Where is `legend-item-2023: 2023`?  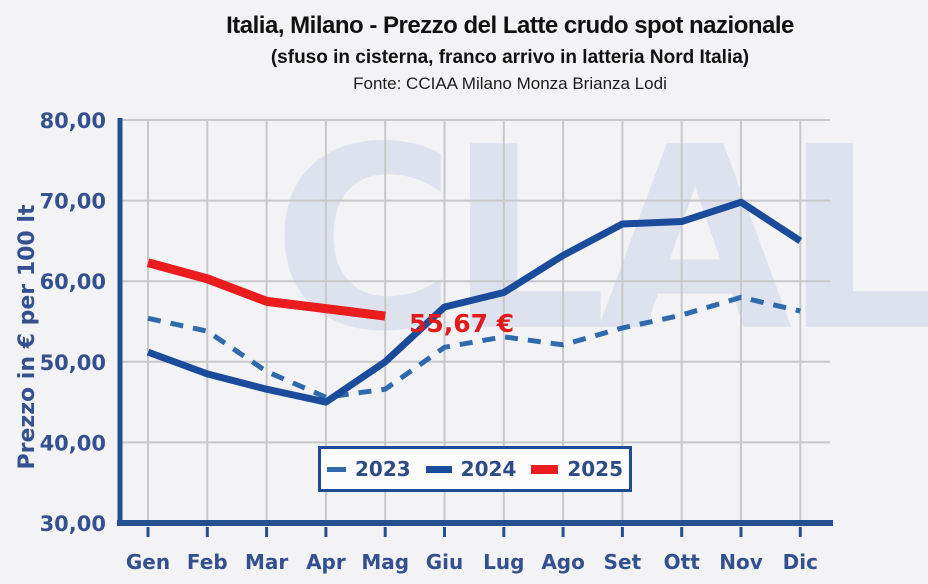
legend-item-2023: 2023 is located at coordinates (368, 469).